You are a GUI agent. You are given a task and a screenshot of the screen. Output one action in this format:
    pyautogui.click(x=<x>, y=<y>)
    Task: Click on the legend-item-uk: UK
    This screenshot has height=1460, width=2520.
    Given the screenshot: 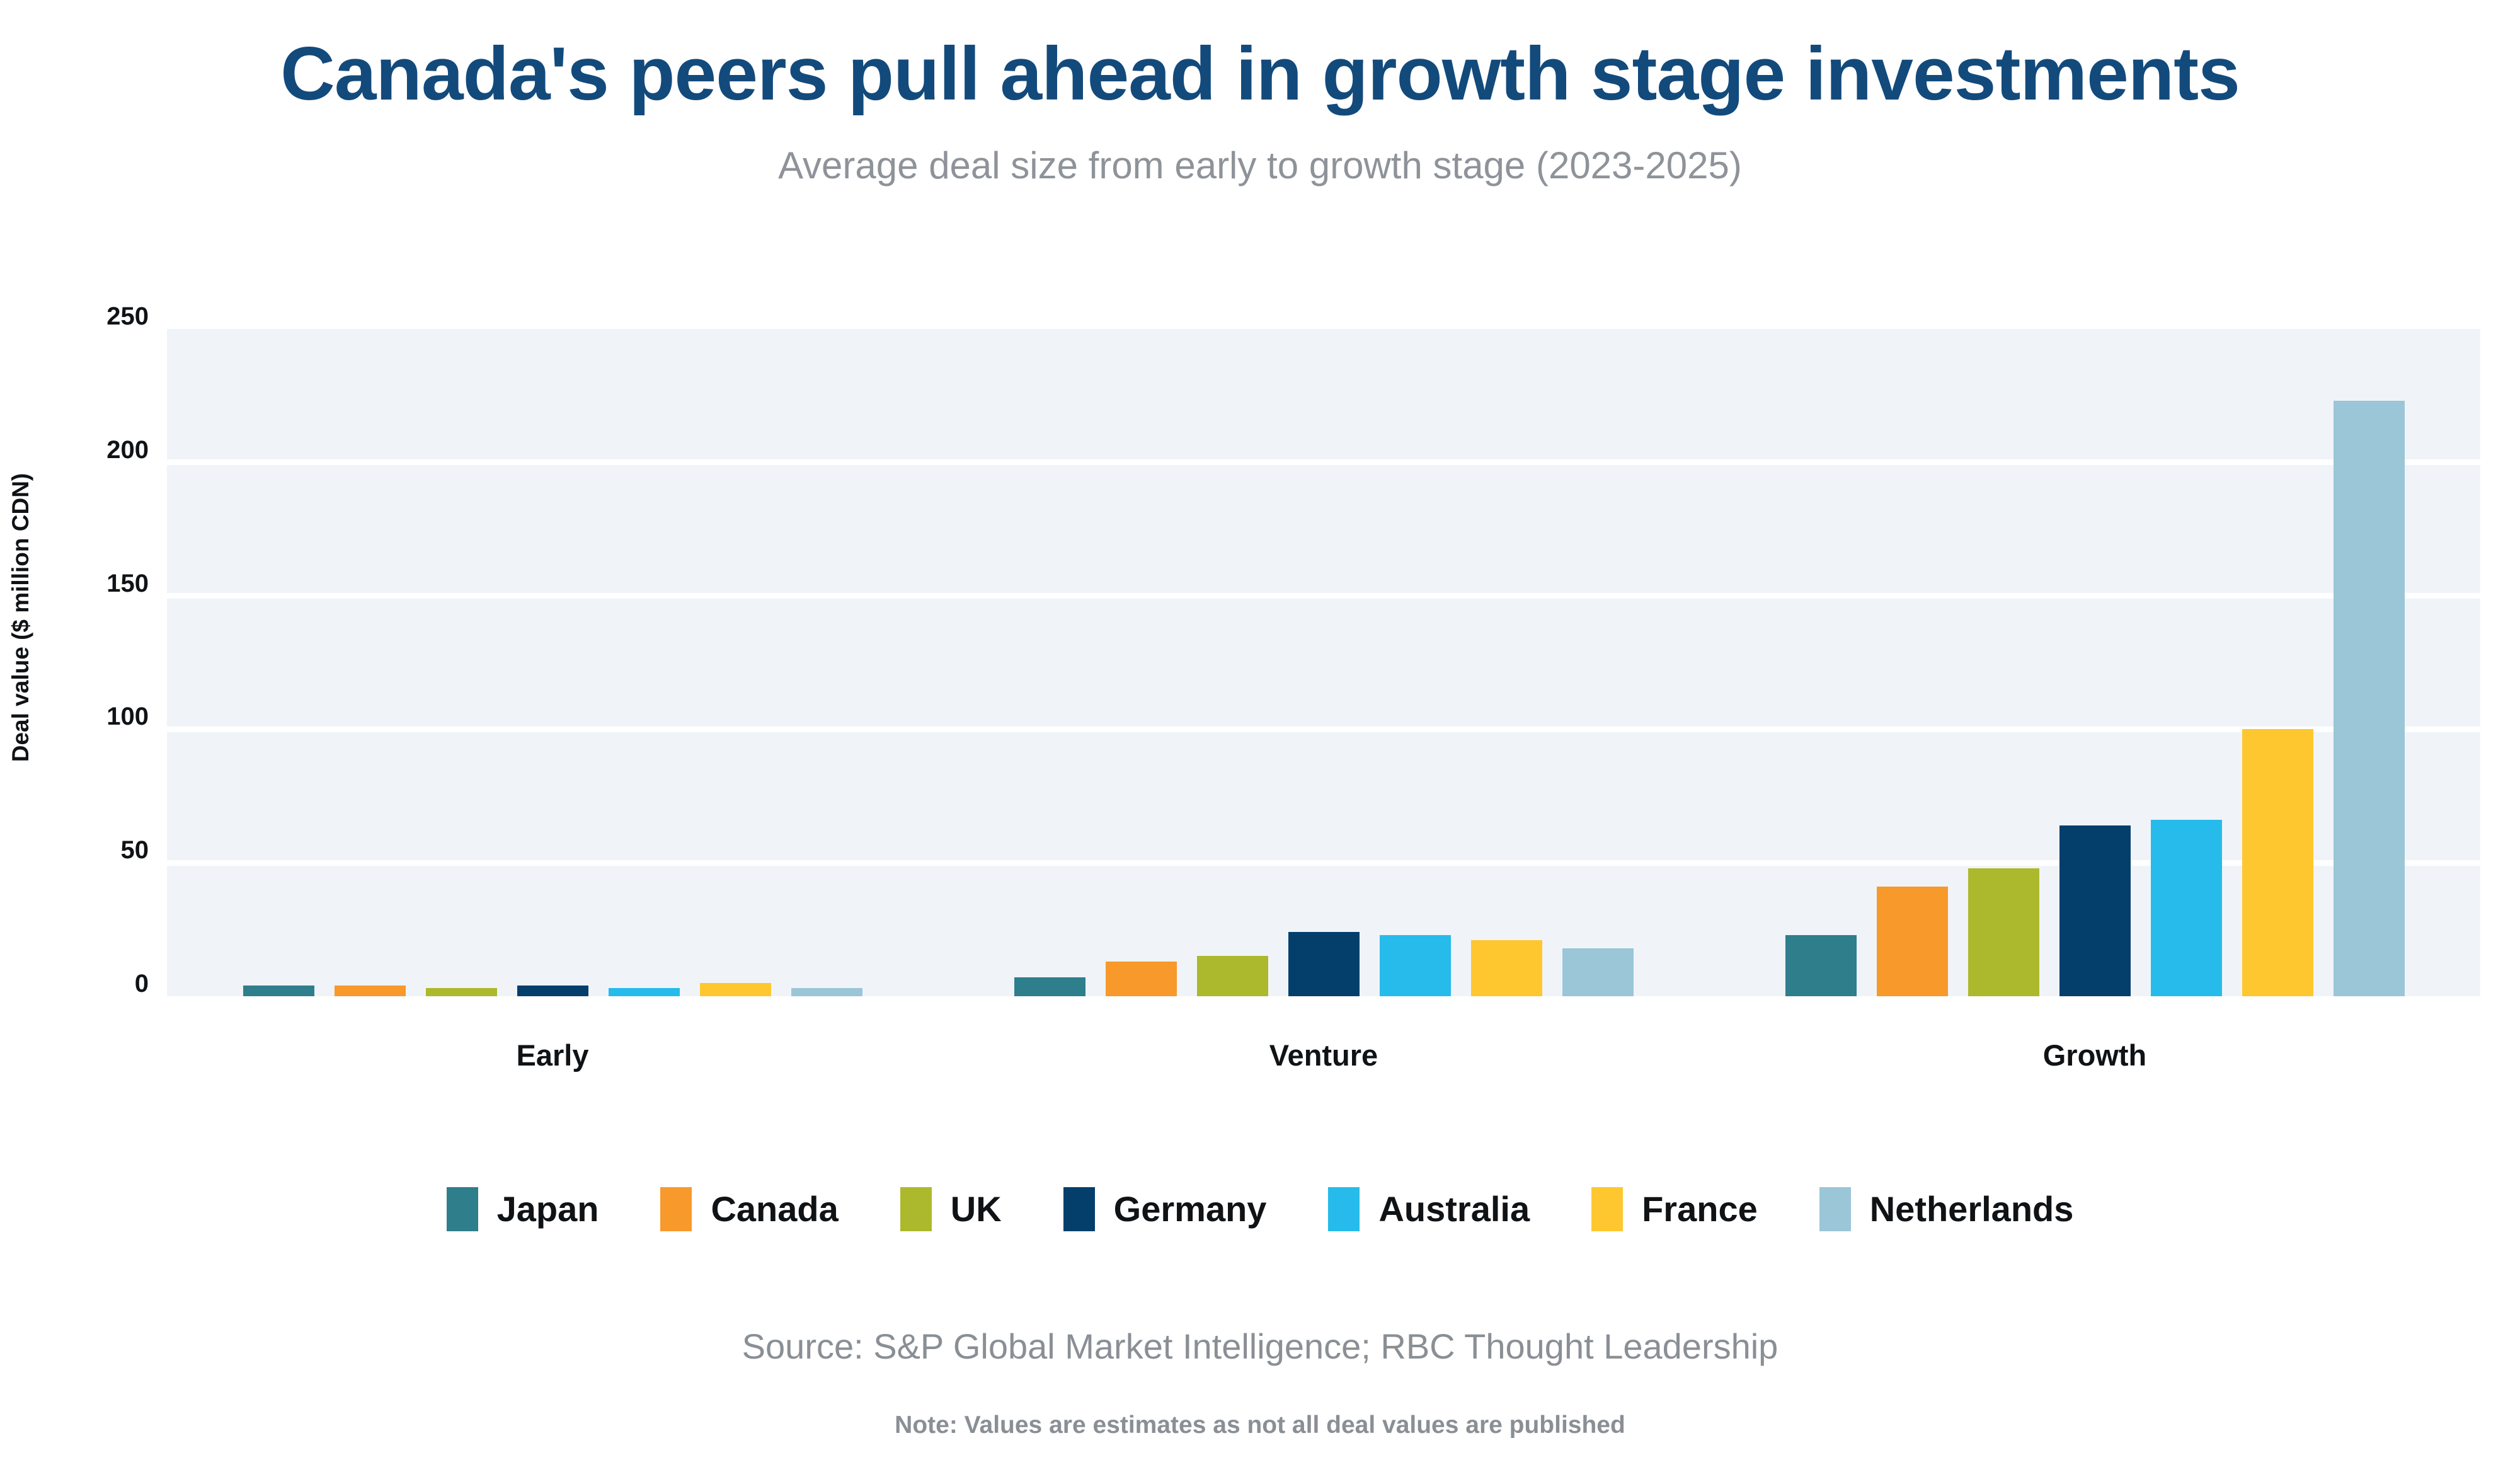 What is the action you would take?
    pyautogui.click(x=951, y=1209)
    